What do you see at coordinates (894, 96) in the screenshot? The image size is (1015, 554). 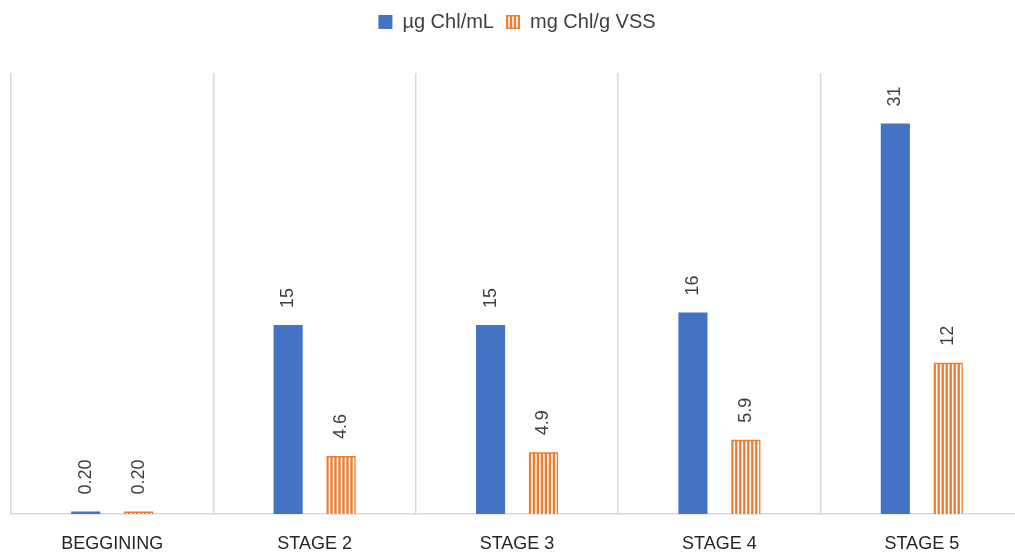 I see `data-label: 31` at bounding box center [894, 96].